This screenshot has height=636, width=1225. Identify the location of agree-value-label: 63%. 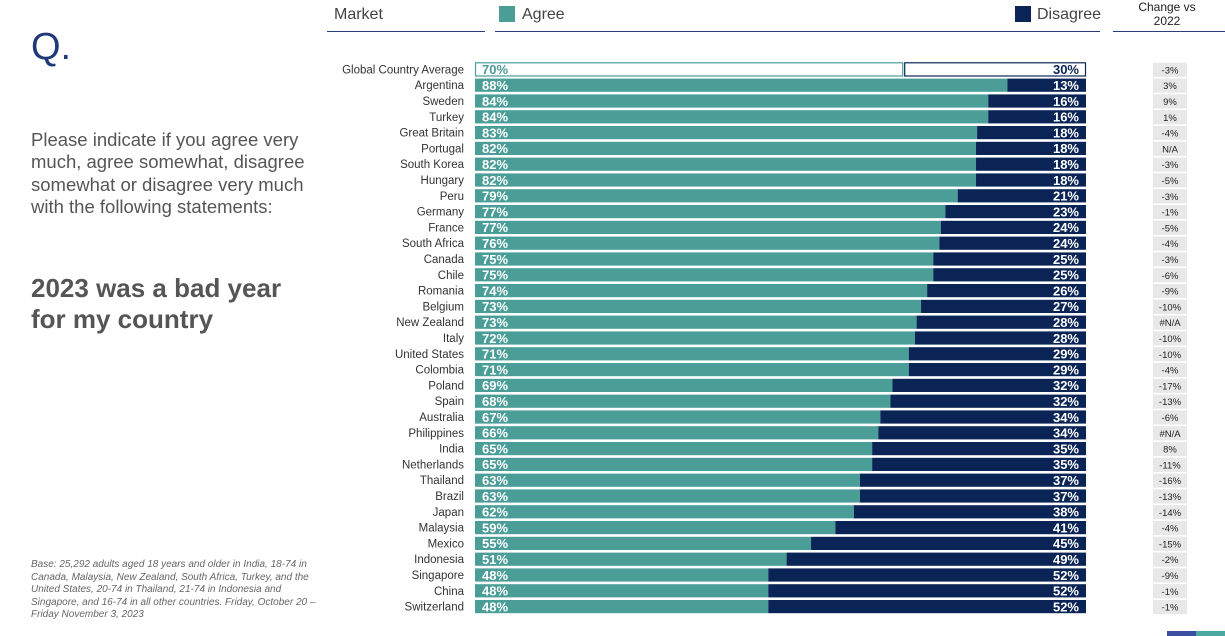
(495, 480).